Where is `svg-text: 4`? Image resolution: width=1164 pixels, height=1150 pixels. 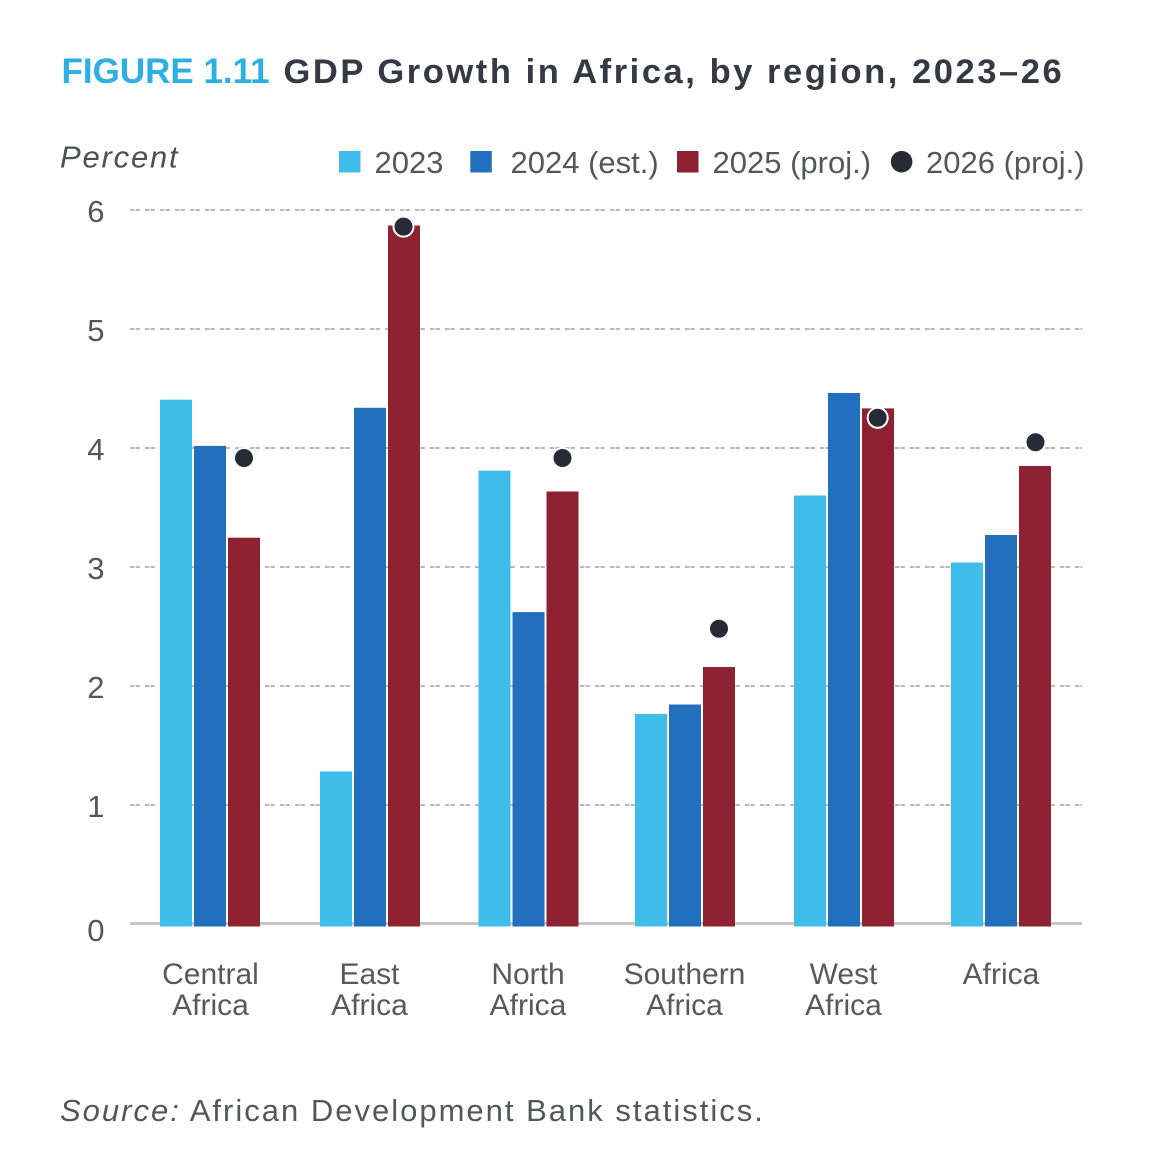
svg-text: 4 is located at coordinates (95, 449).